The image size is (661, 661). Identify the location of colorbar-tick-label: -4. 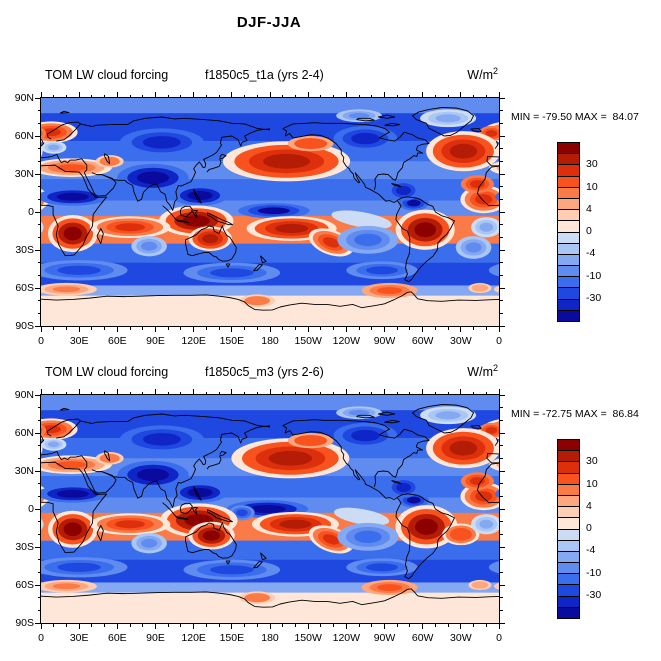
(591, 253).